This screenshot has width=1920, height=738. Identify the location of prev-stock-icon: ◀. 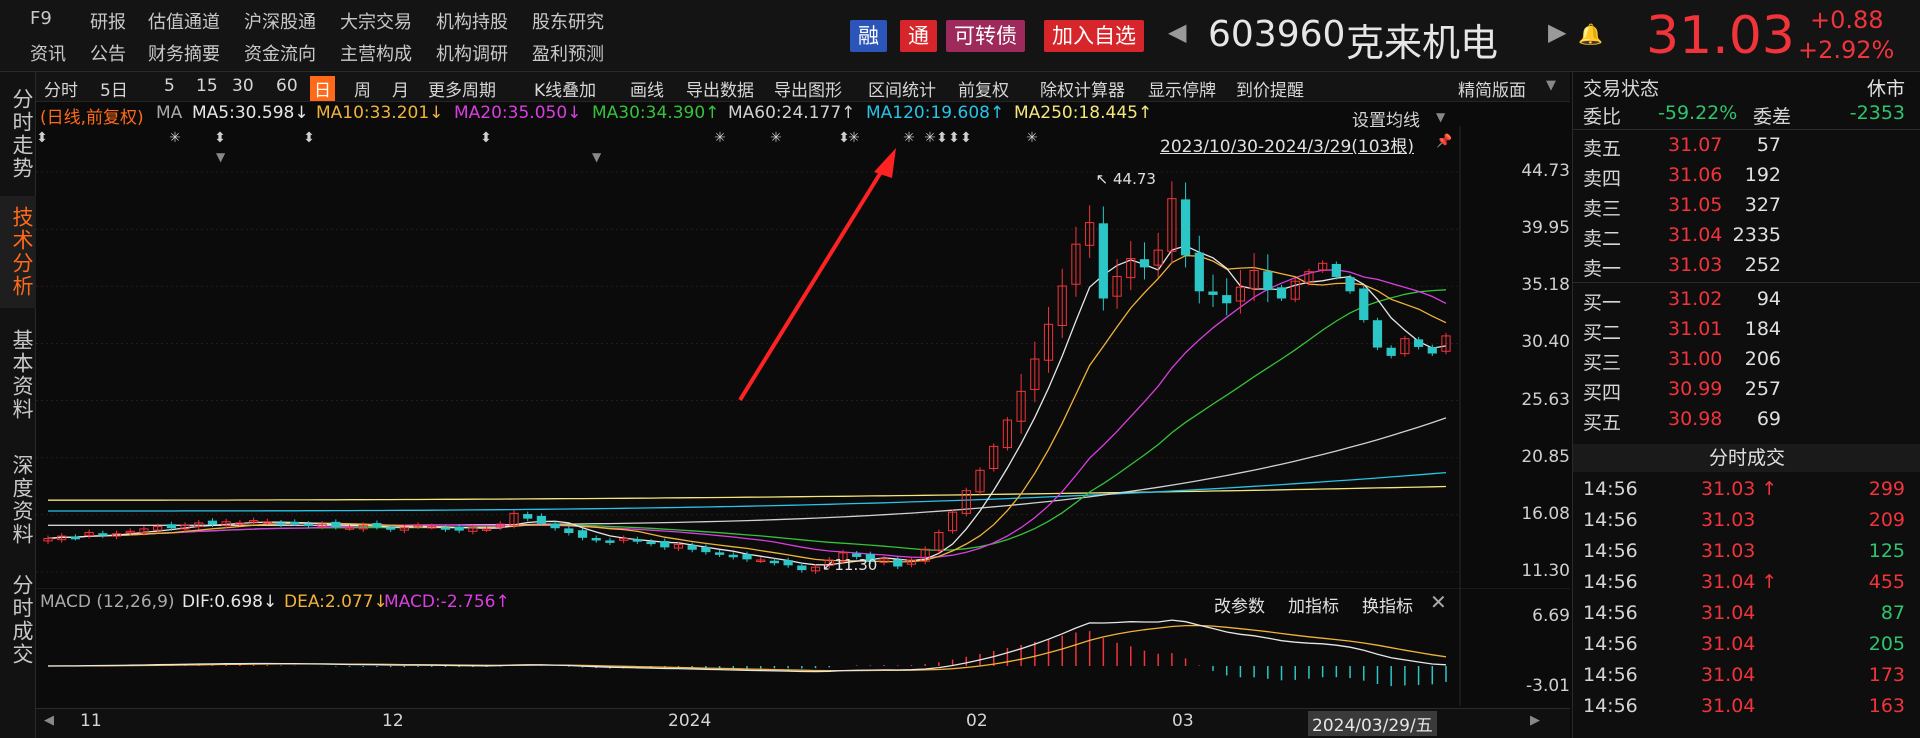
(1177, 32).